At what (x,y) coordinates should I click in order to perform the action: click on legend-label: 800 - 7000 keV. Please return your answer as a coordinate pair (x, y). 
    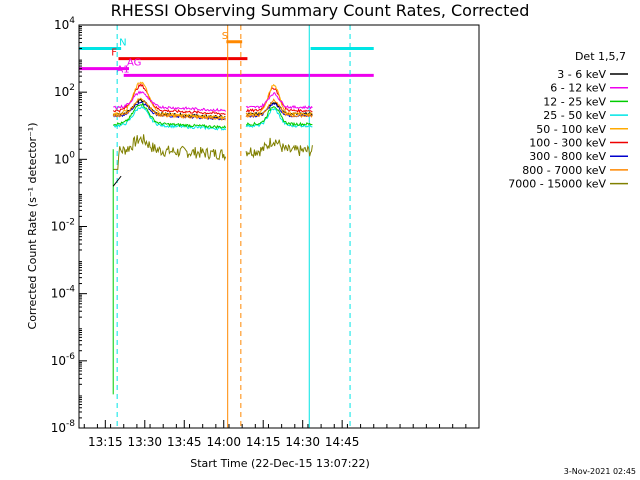
    Looking at the image, I should click on (564, 170).